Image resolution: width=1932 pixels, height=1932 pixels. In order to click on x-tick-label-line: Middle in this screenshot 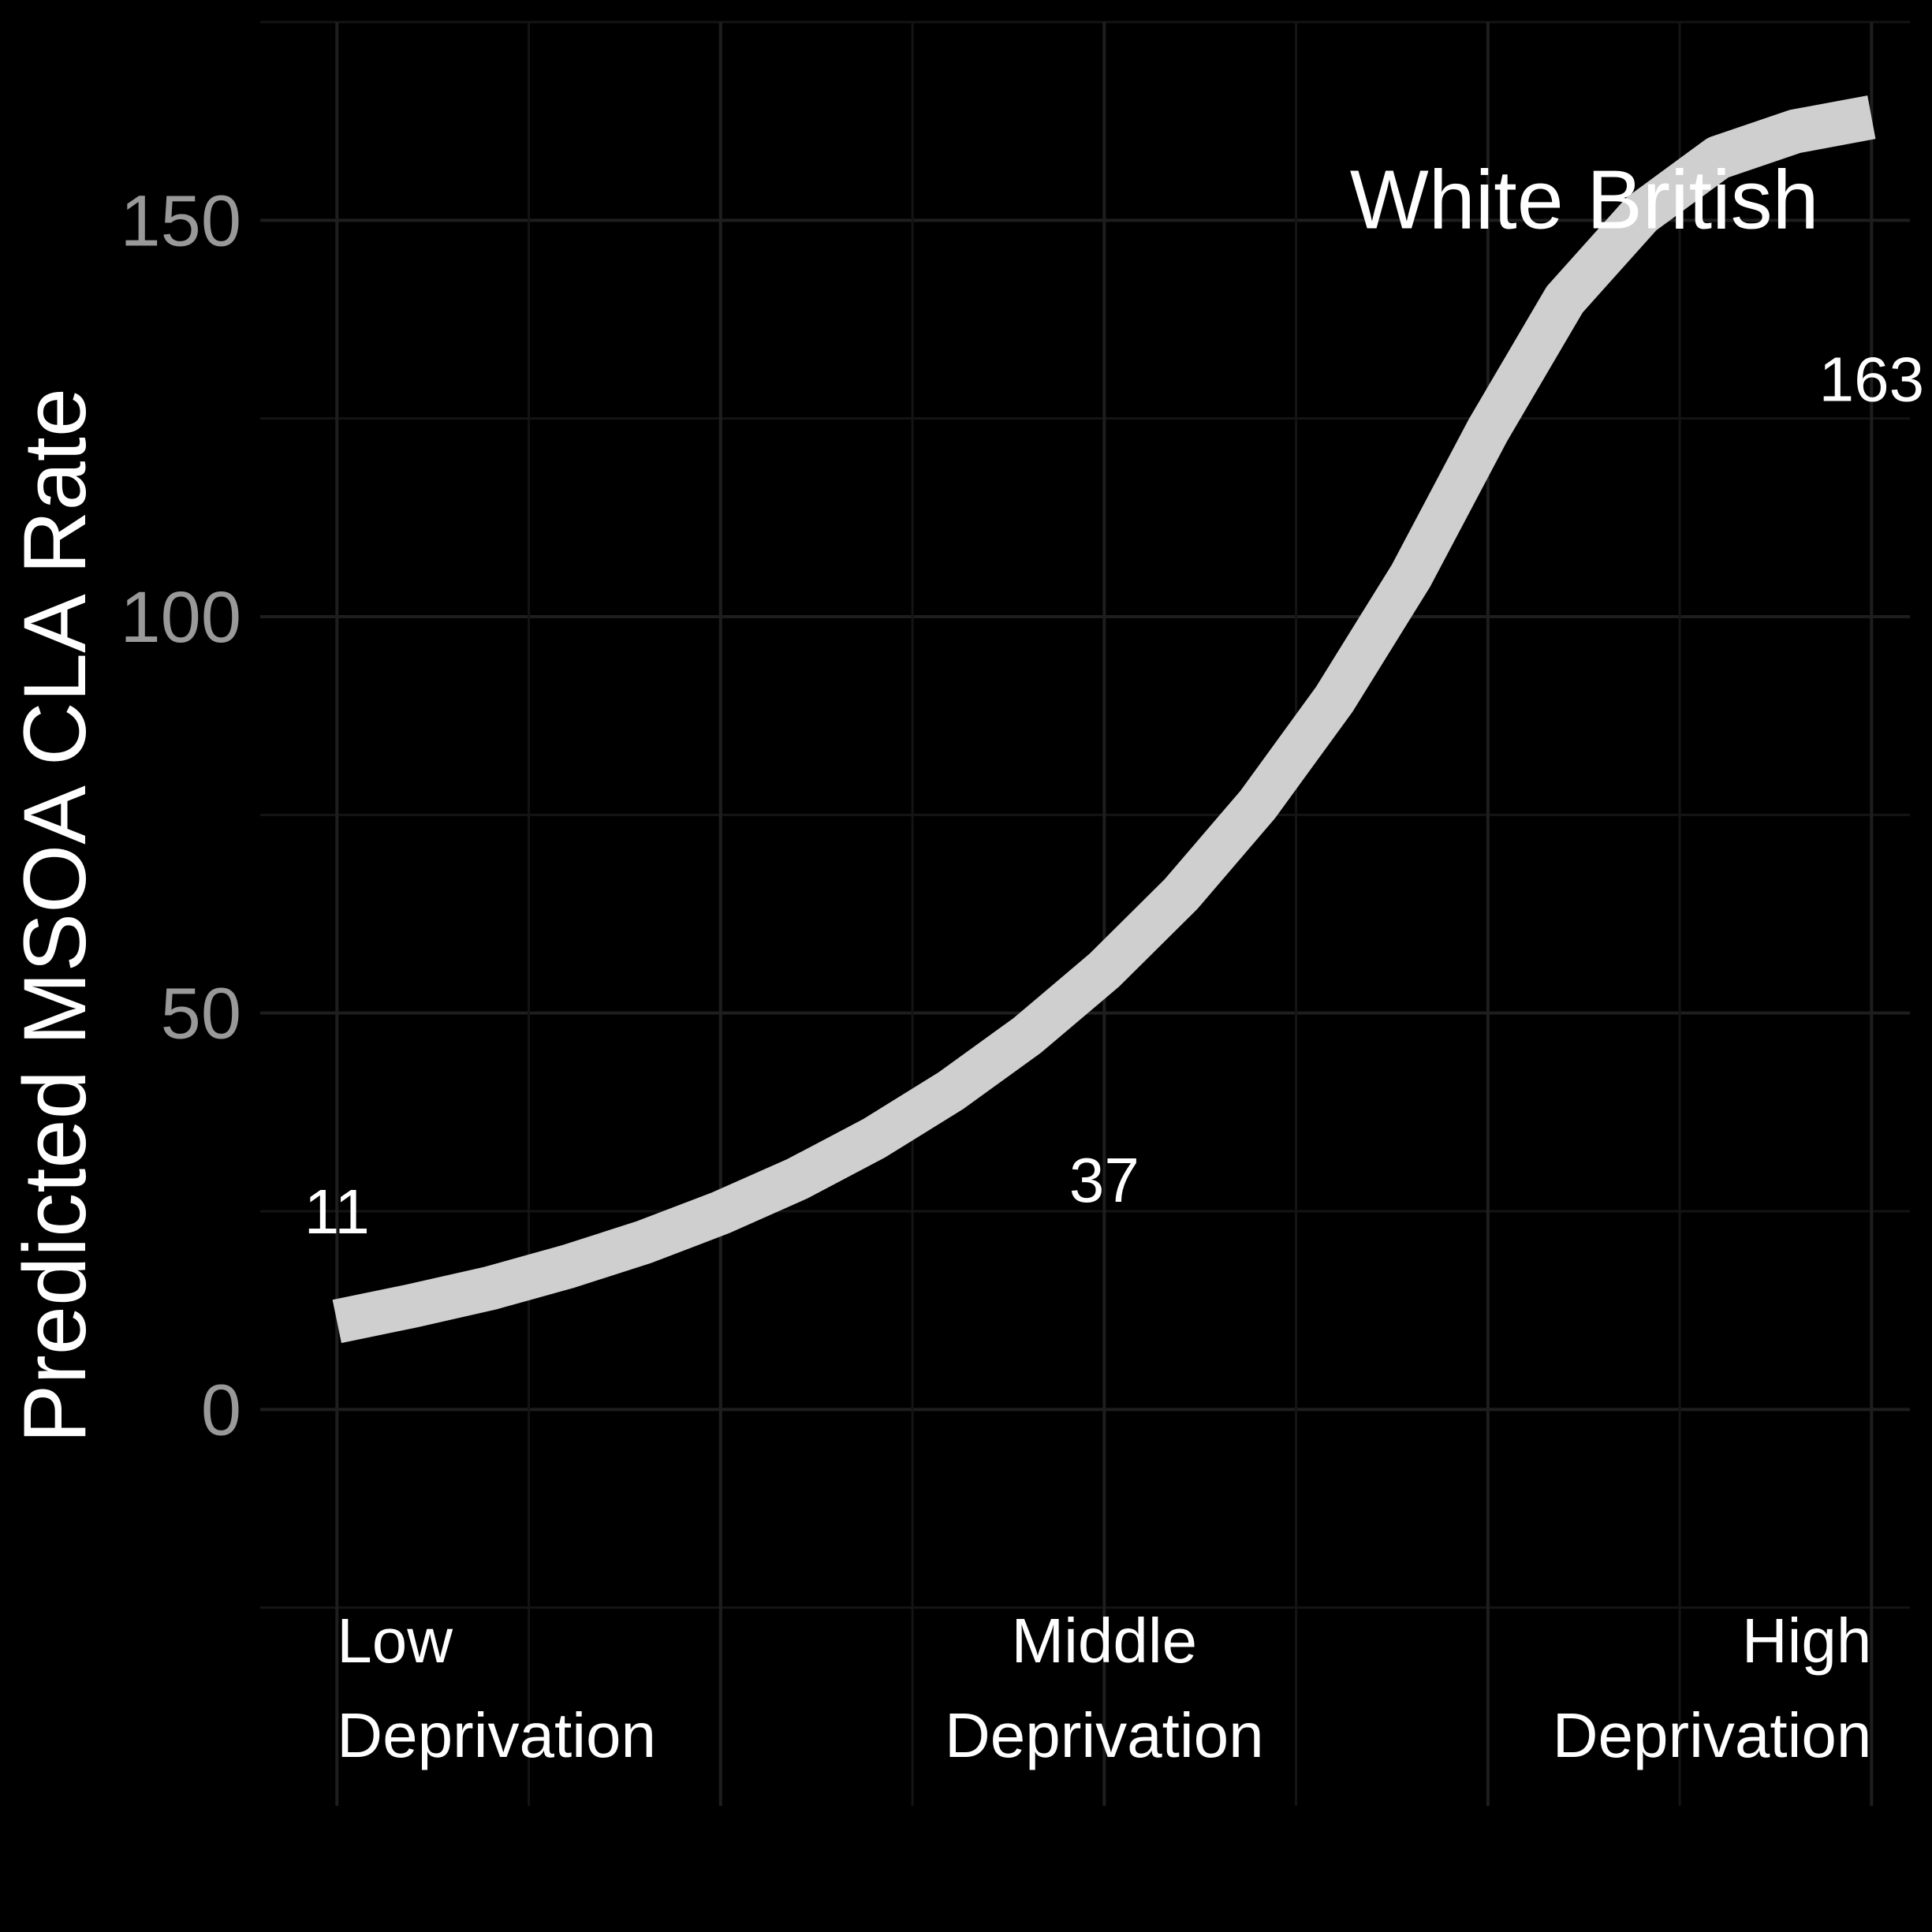, I will do `click(1104, 1641)`.